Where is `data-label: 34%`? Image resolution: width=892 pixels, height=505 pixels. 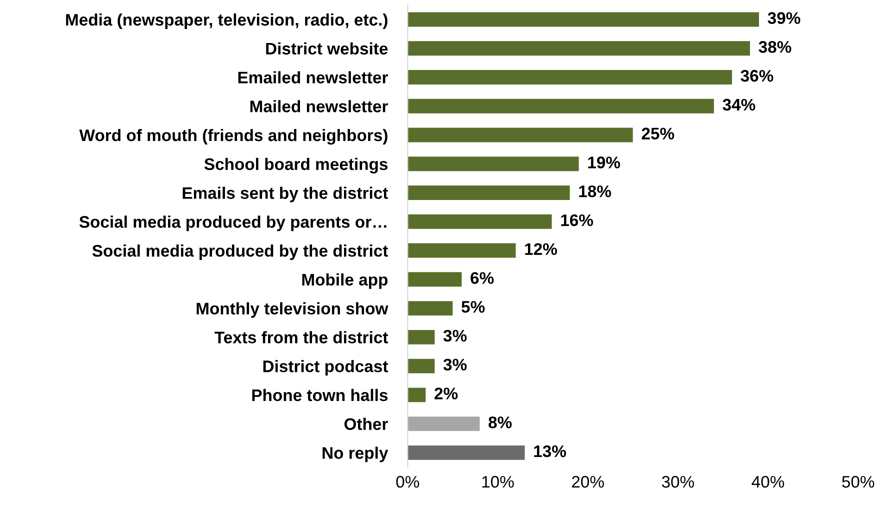
data-label: 34% is located at coordinates (739, 104).